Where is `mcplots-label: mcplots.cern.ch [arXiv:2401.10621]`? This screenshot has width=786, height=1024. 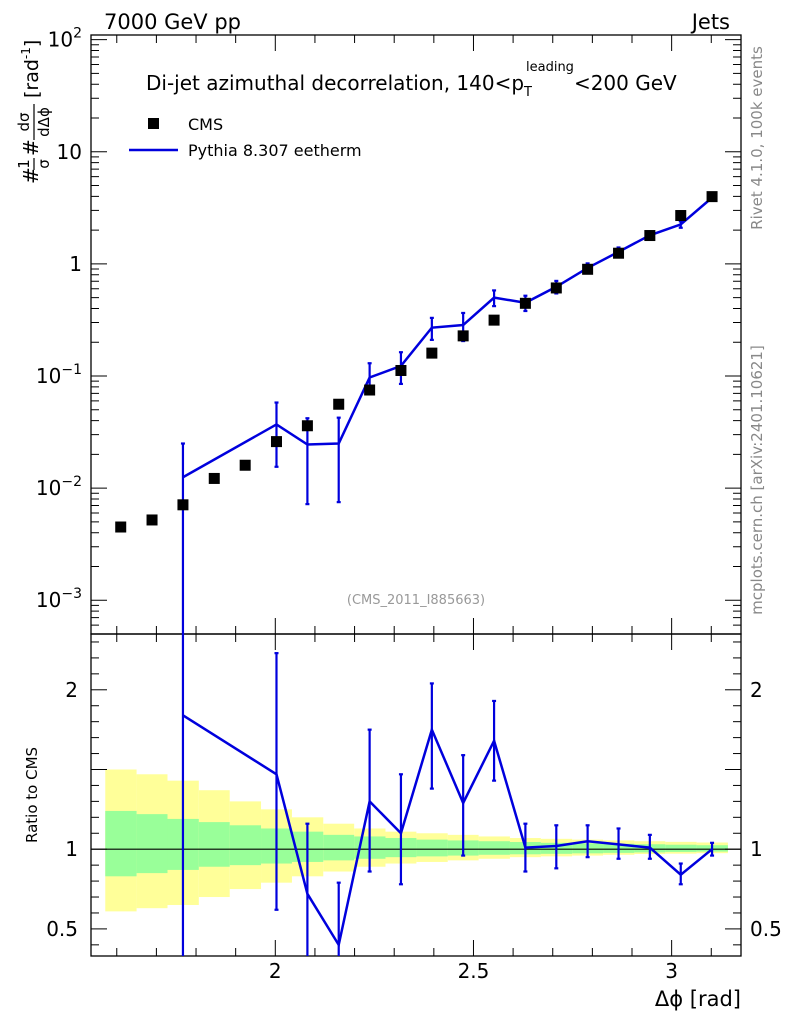 mcplots-label: mcplots.cern.ch [arXiv:2401.10621] is located at coordinates (757, 480).